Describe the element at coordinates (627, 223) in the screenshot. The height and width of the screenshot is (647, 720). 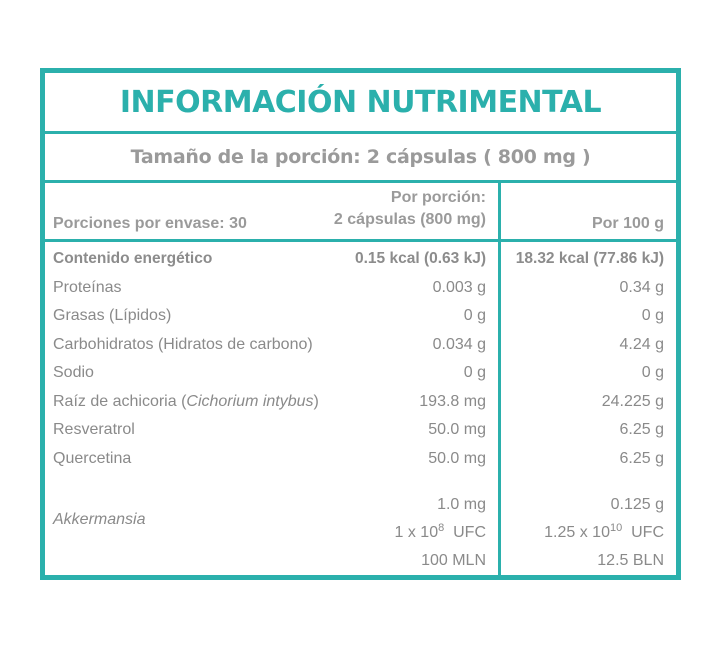
I see `per-100g-header: Por 100 g` at that location.